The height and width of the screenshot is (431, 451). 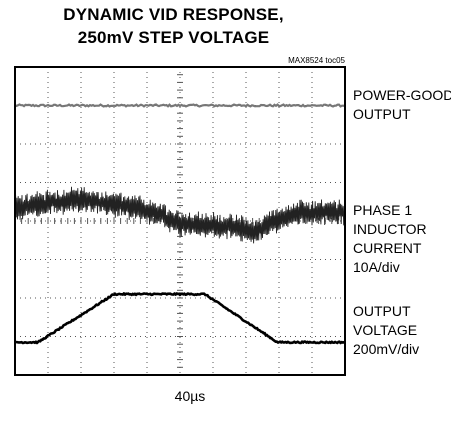 I want to click on label-inductor-current-line-4: 10A/div, so click(x=376, y=267).